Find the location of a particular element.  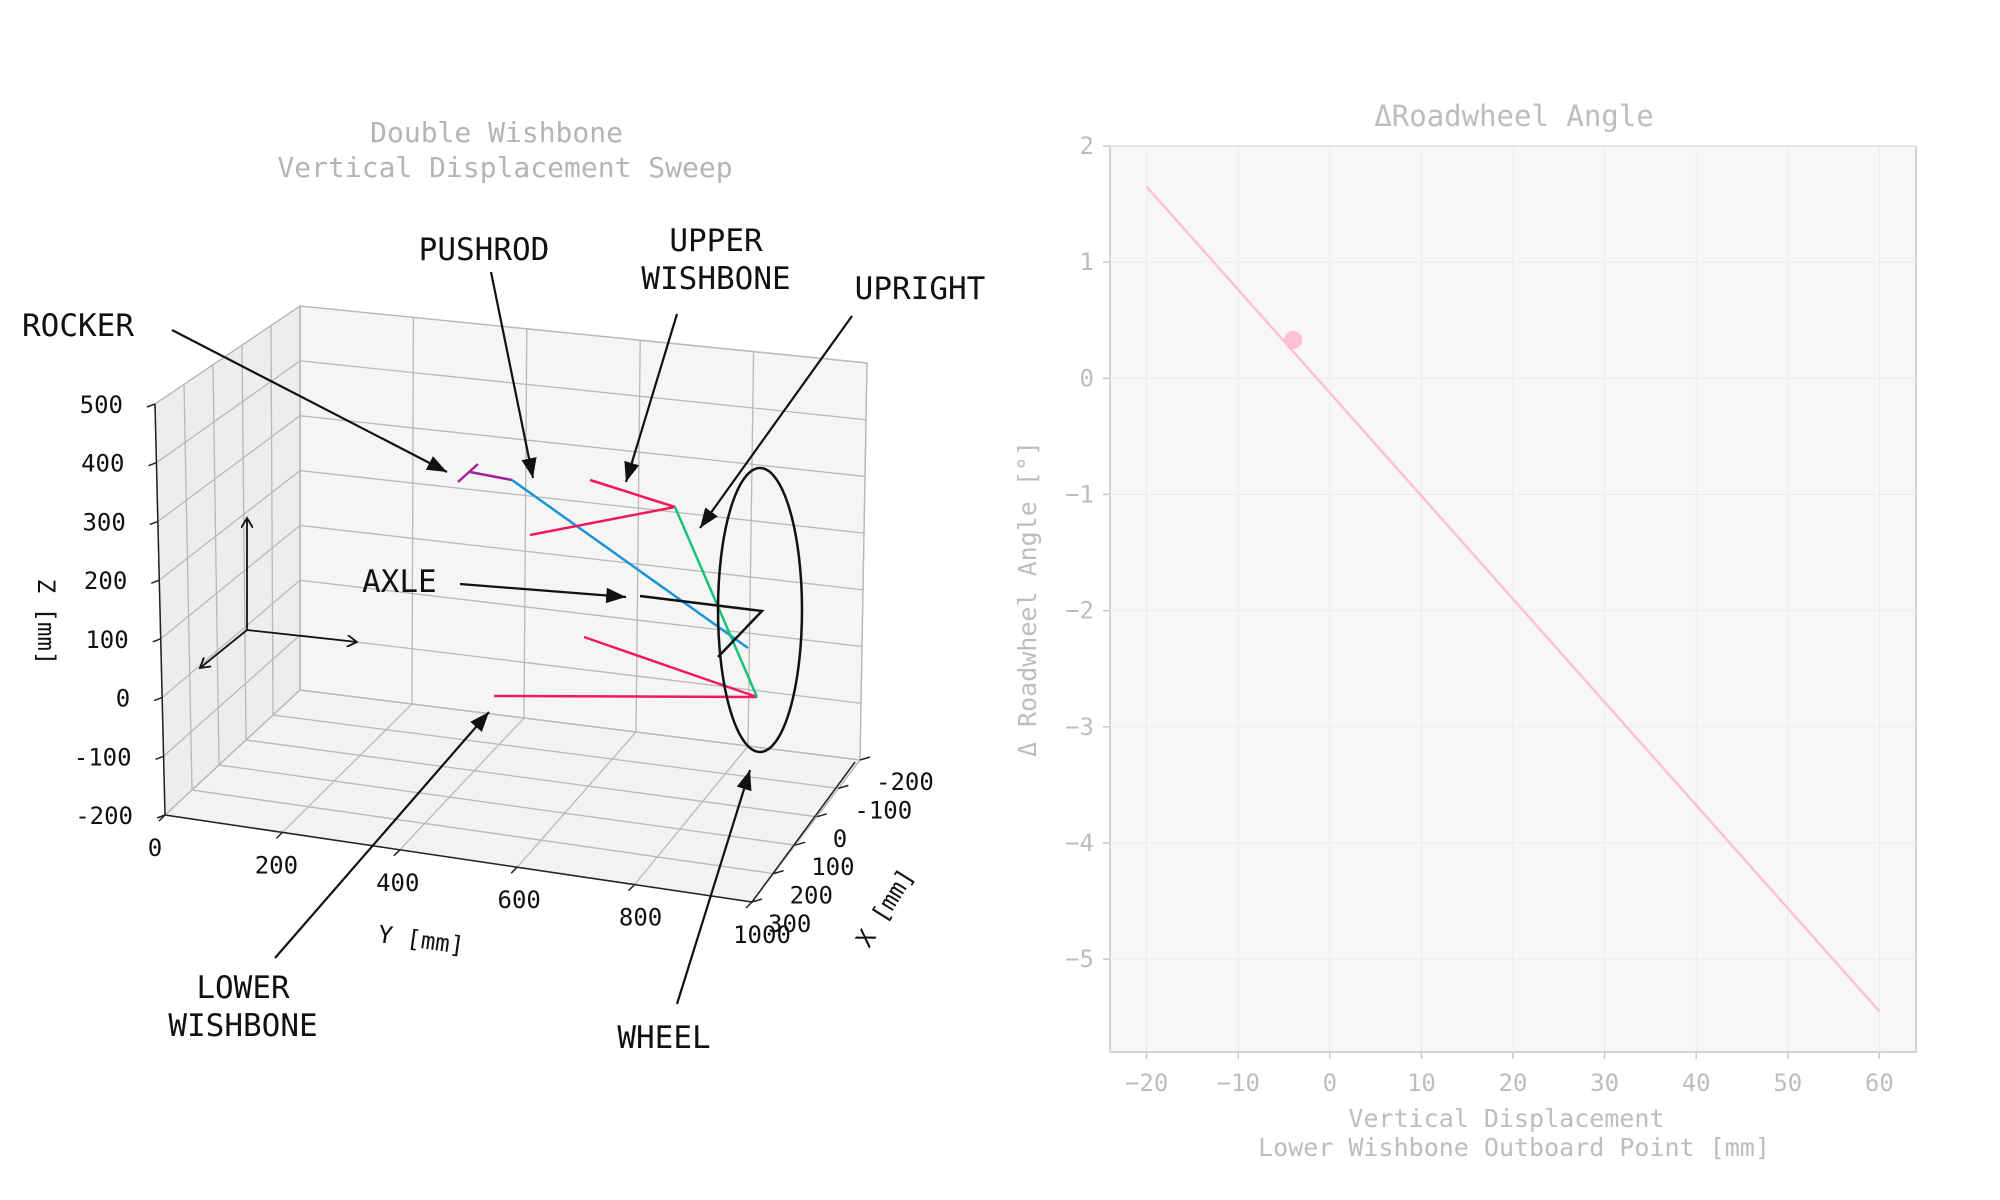

z-tick-label: 0 is located at coordinates (123, 699).